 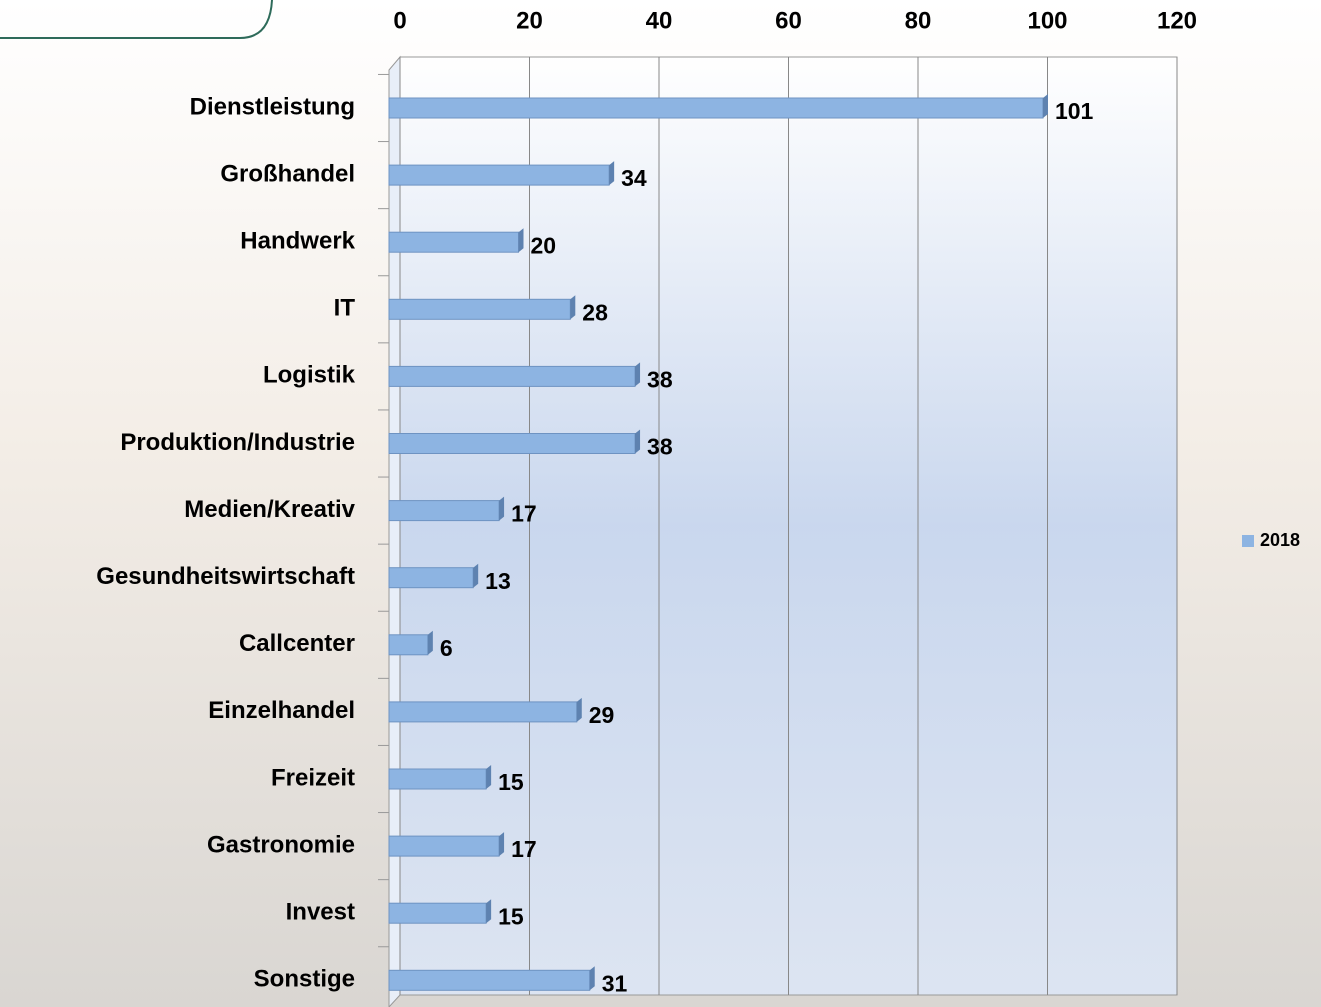 I want to click on data-label: 29, so click(x=602, y=715).